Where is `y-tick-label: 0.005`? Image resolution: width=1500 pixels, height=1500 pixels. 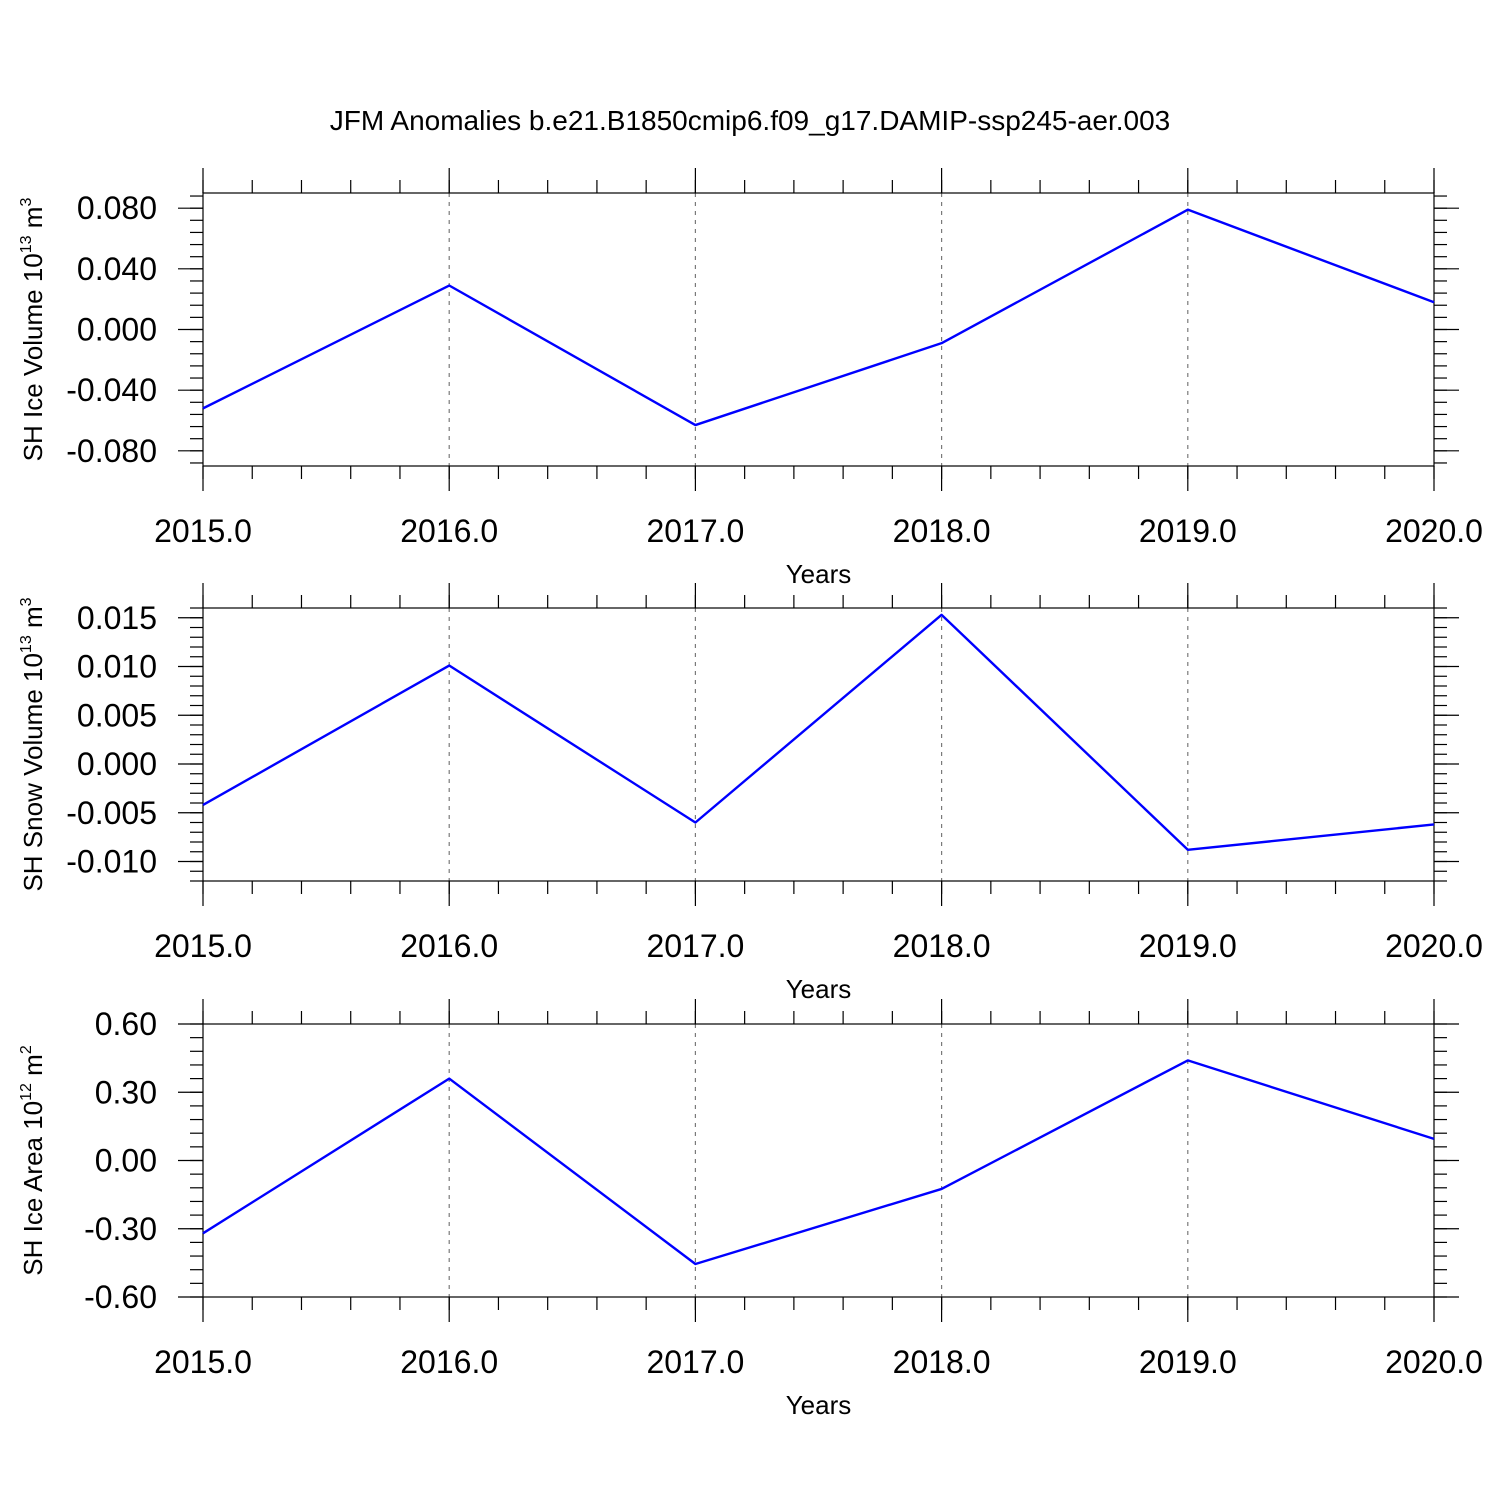 y-tick-label: 0.005 is located at coordinates (117, 715).